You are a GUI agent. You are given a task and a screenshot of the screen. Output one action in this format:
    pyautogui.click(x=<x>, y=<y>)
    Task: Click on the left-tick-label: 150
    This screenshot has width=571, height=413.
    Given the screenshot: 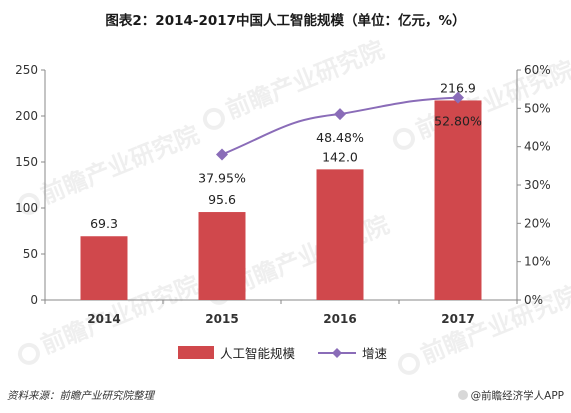 What is the action you would take?
    pyautogui.click(x=26, y=162)
    